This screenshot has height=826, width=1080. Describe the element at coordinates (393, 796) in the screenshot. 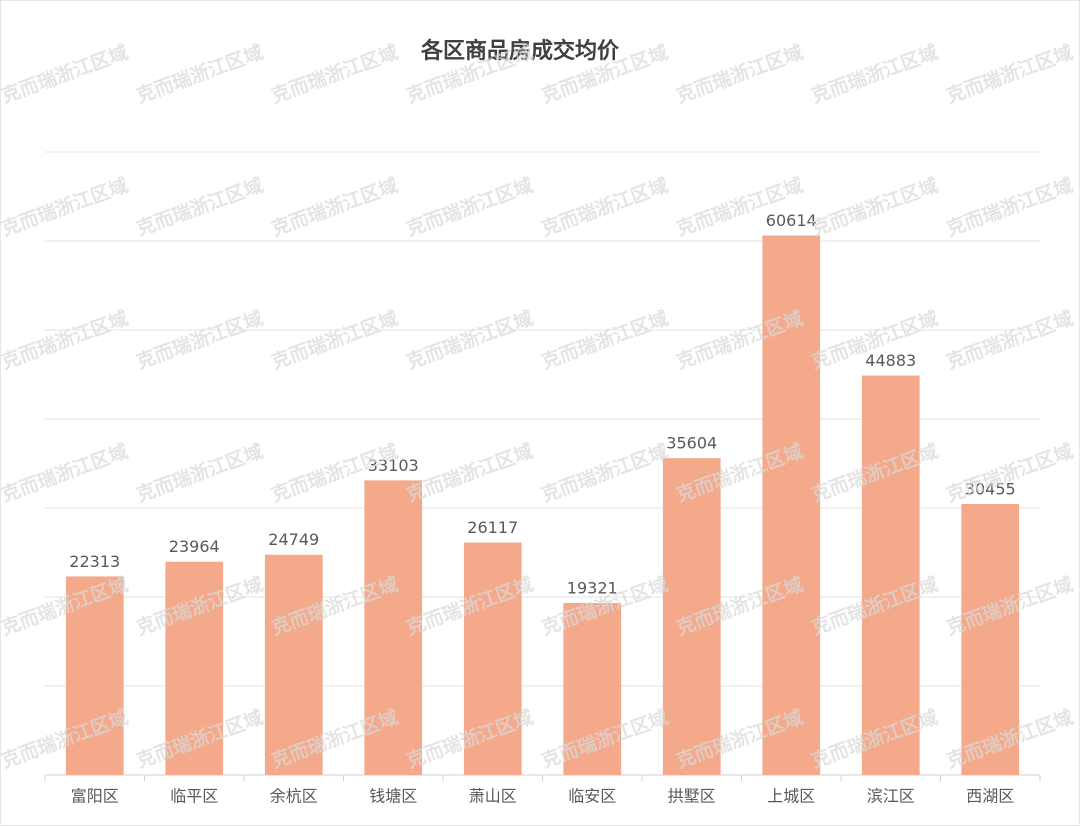

I see `x-tick-label: 钱塘区` at that location.